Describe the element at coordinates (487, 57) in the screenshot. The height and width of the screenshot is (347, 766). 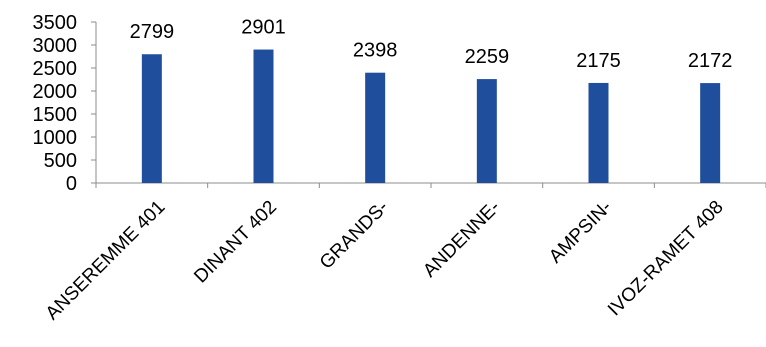
I see `data-label: 2259` at that location.